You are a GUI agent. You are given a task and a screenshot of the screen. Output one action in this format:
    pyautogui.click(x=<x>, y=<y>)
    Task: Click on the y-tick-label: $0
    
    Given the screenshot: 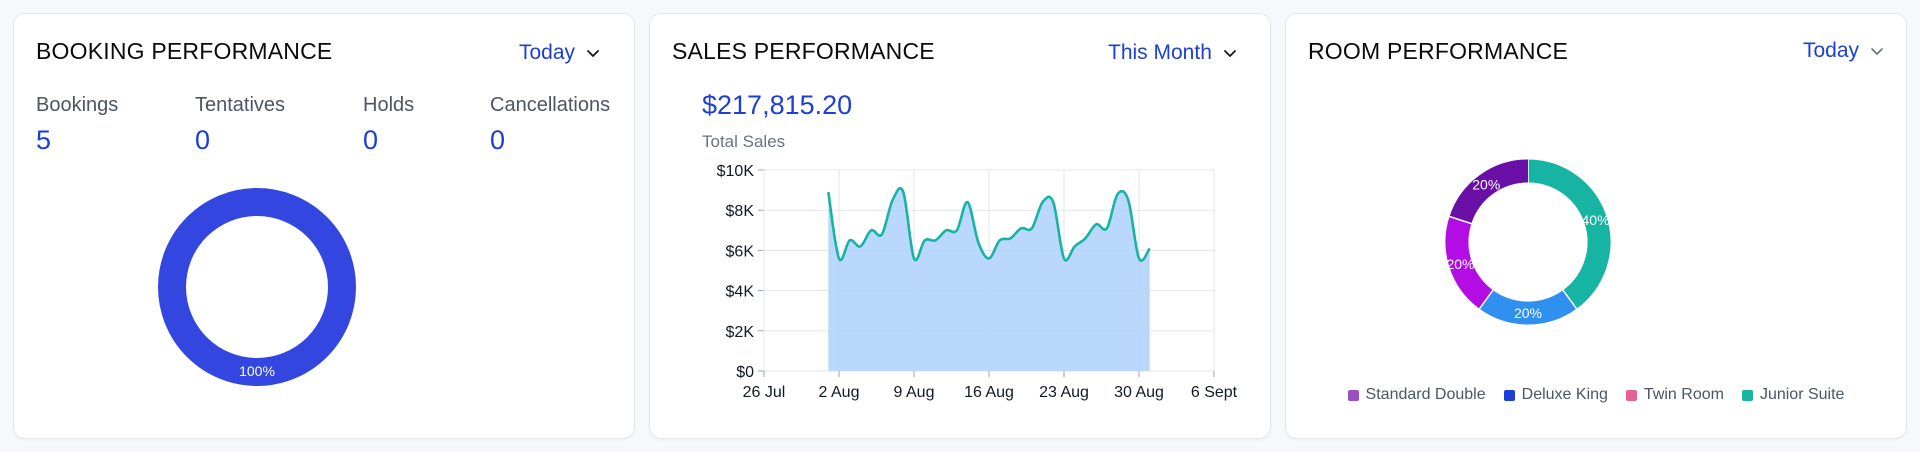 What is the action you would take?
    pyautogui.click(x=745, y=372)
    